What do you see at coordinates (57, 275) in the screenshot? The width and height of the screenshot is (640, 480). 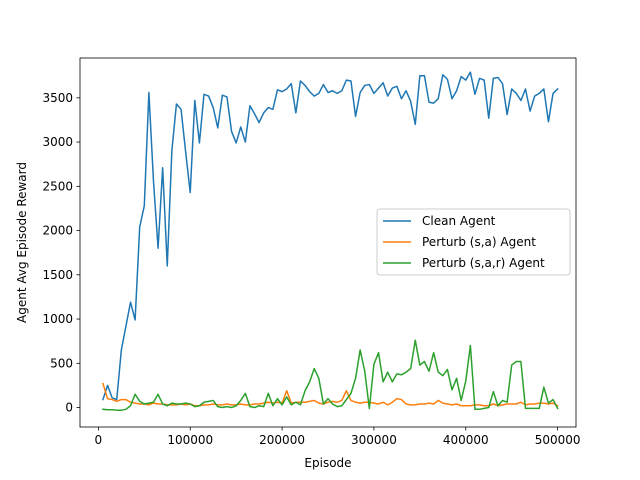 I see `y-tick-label: 1500` at bounding box center [57, 275].